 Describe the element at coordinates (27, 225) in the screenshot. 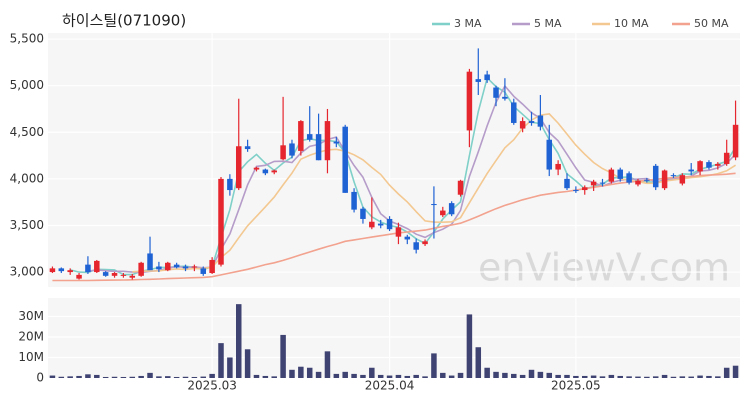

I see `y-tick-label: 3,500` at that location.